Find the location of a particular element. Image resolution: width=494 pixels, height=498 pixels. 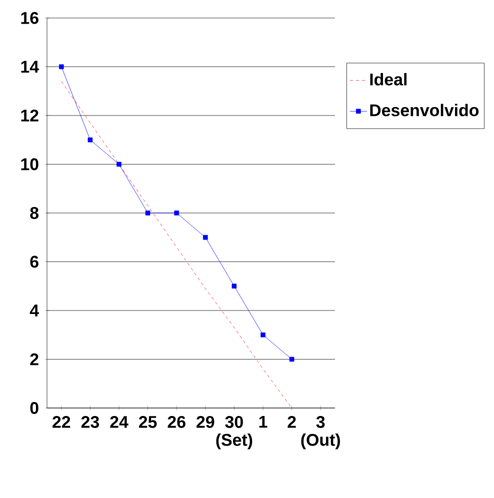

y-tick-label: 16 is located at coordinates (29, 18).